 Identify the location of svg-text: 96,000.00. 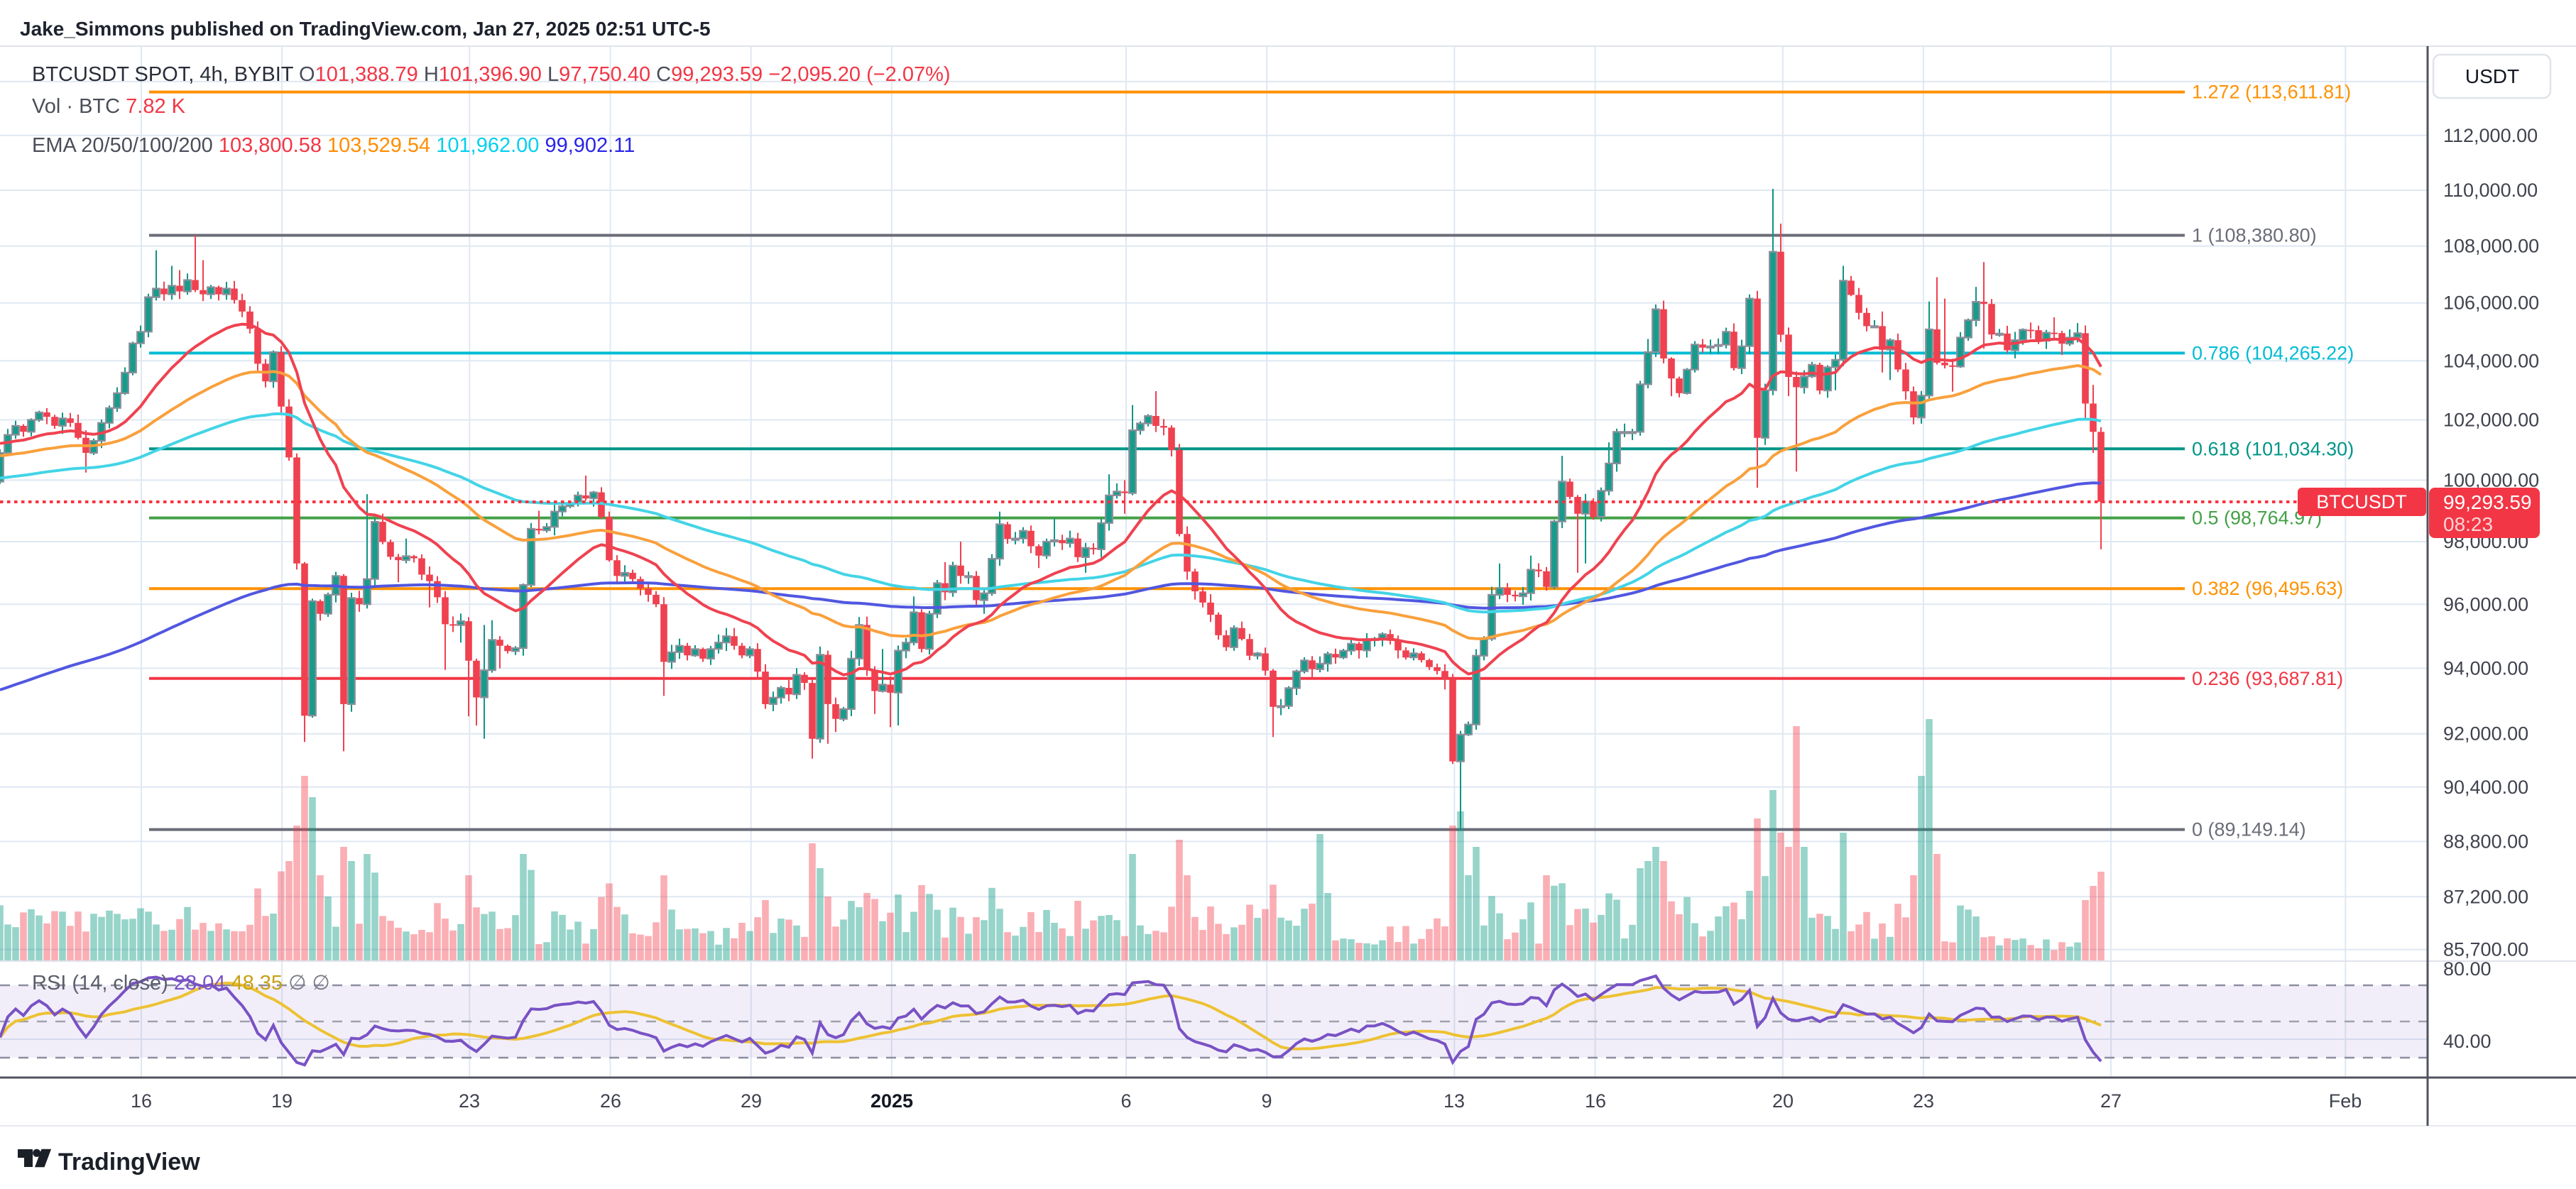
(2485, 604).